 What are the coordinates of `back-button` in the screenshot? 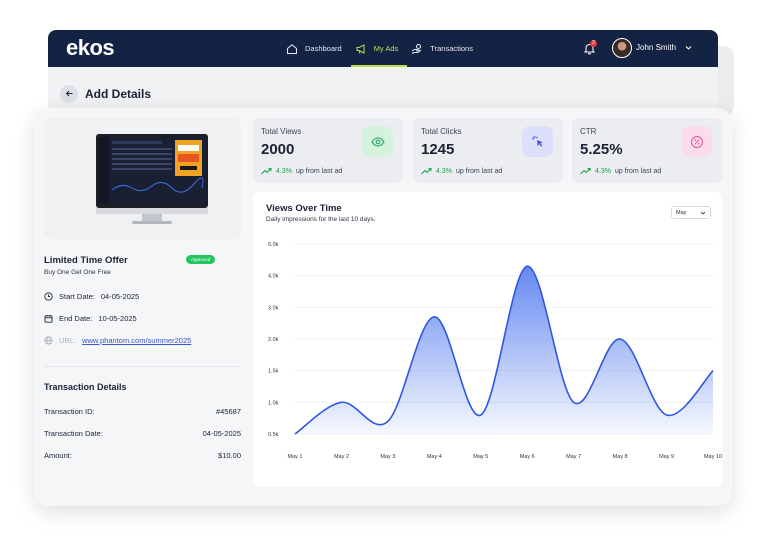 It's located at (69, 93).